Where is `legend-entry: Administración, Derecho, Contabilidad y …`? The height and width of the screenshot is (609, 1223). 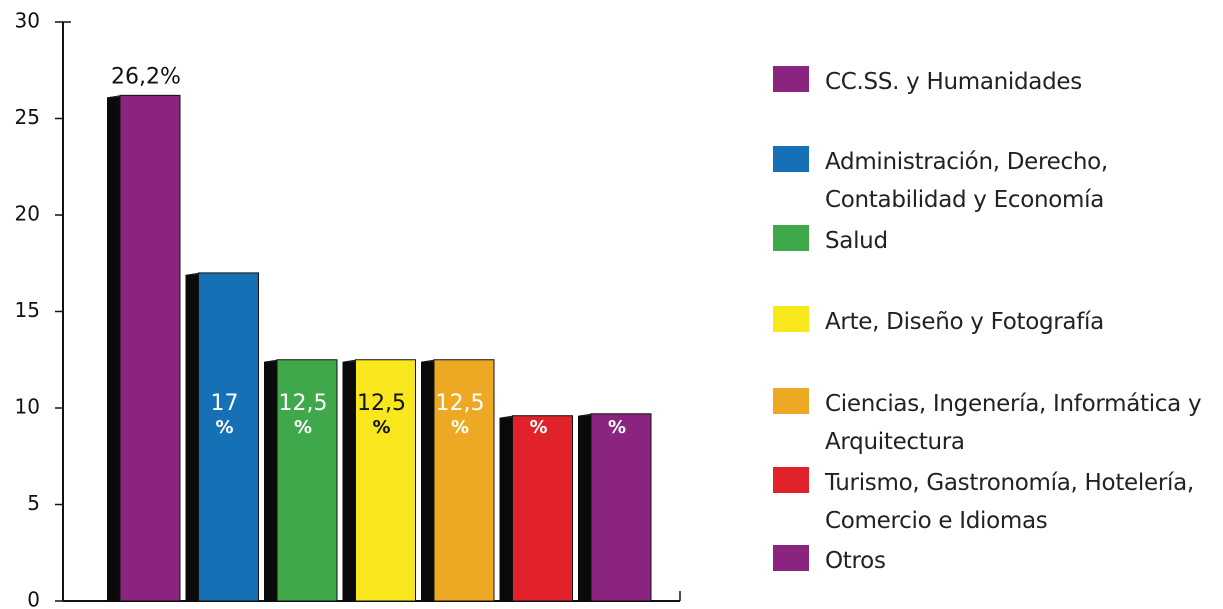
legend-entry: Administración, Derecho, Contabilidad y … is located at coordinates (995, 181).